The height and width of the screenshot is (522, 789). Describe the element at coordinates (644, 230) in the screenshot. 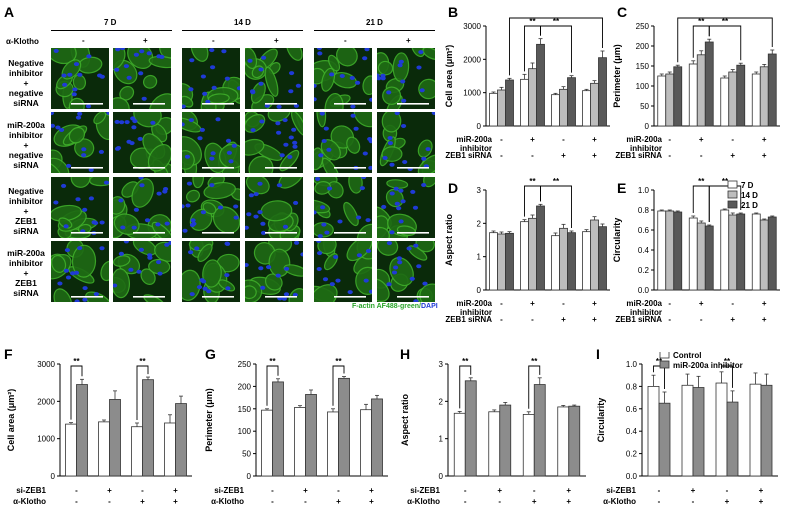

I see `y-tick-label: 0.6` at that location.